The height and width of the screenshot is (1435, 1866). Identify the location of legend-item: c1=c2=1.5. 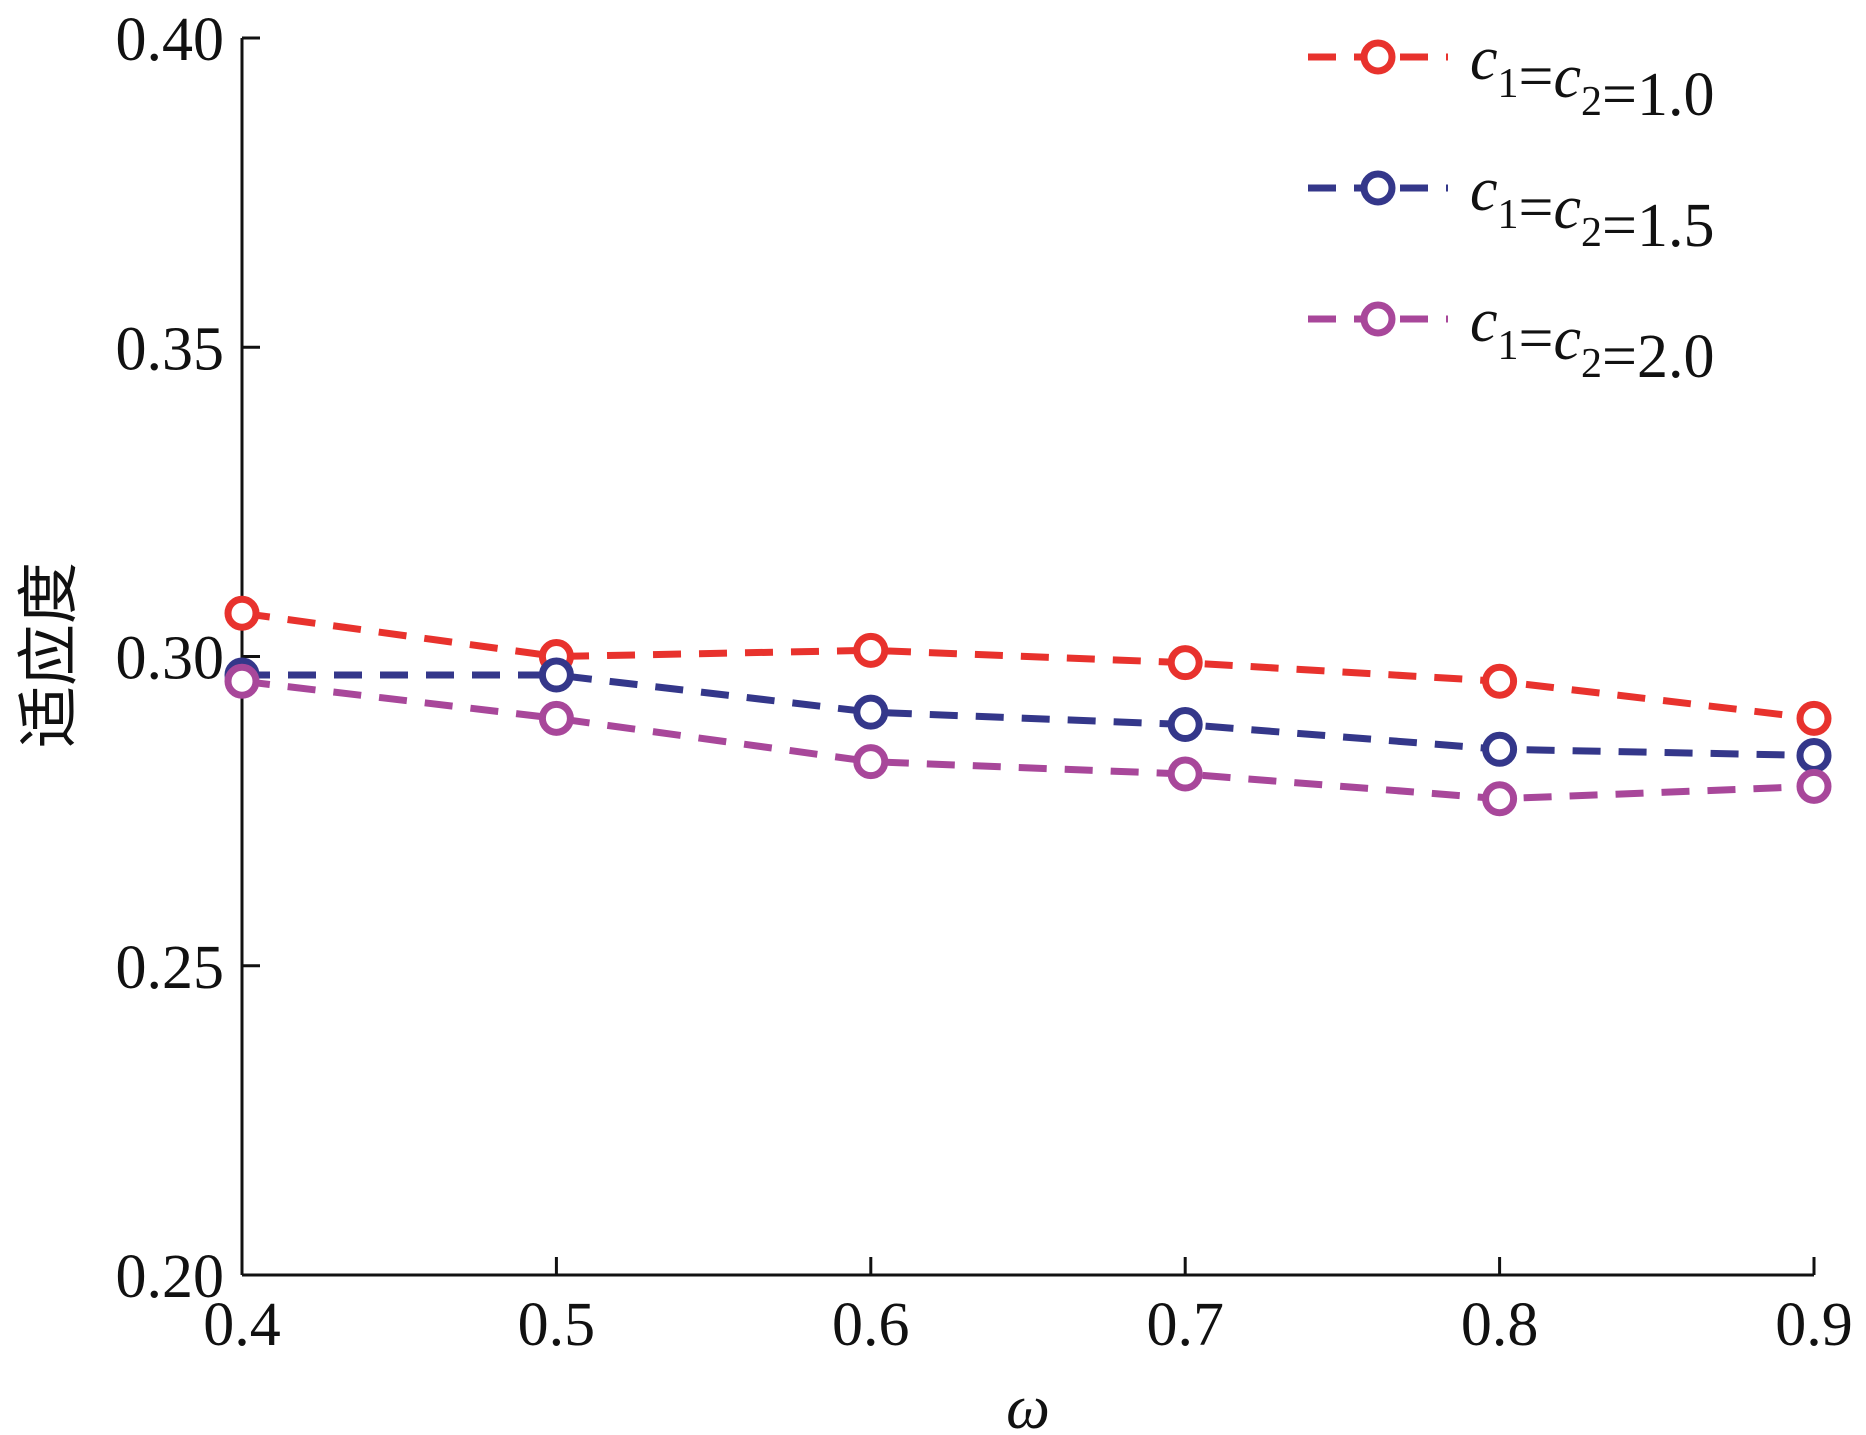
(1511, 208).